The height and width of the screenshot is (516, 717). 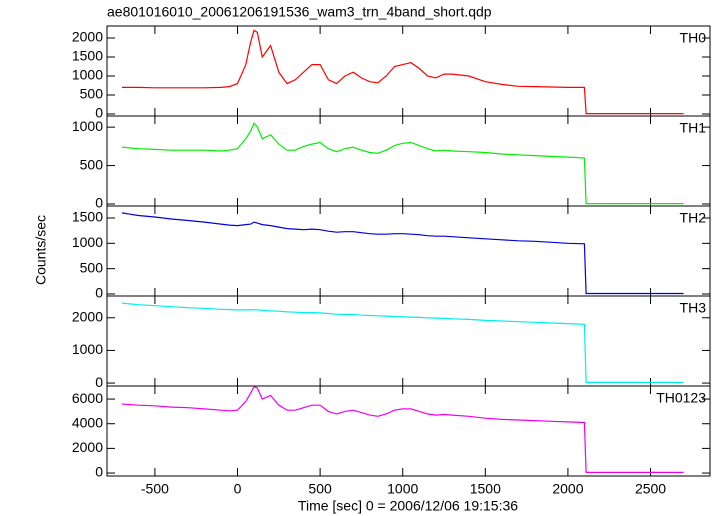 I want to click on y-axis-label: Counts/sec, so click(x=41, y=250).